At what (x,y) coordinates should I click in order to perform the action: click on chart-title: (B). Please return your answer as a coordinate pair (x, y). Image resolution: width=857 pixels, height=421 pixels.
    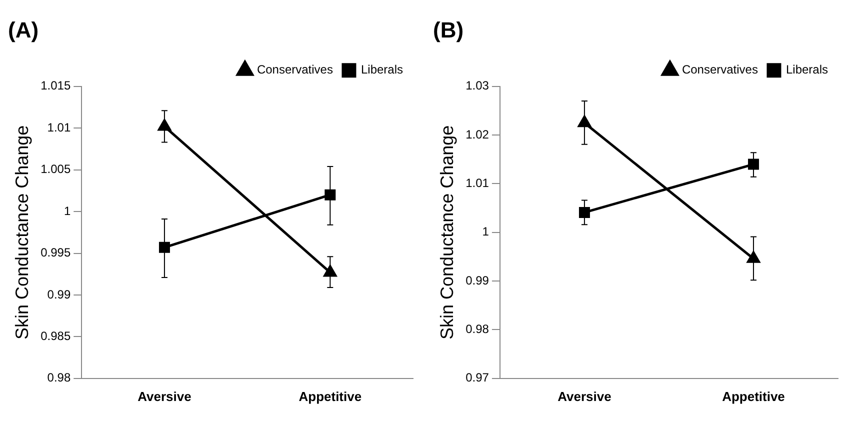
    Looking at the image, I should click on (448, 29).